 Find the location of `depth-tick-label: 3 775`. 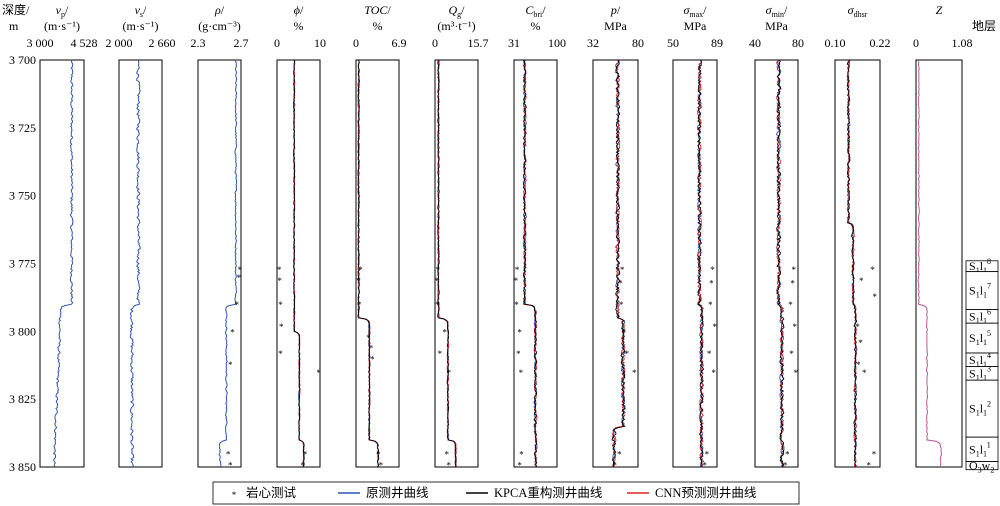

depth-tick-label: 3 775 is located at coordinates (22, 264).